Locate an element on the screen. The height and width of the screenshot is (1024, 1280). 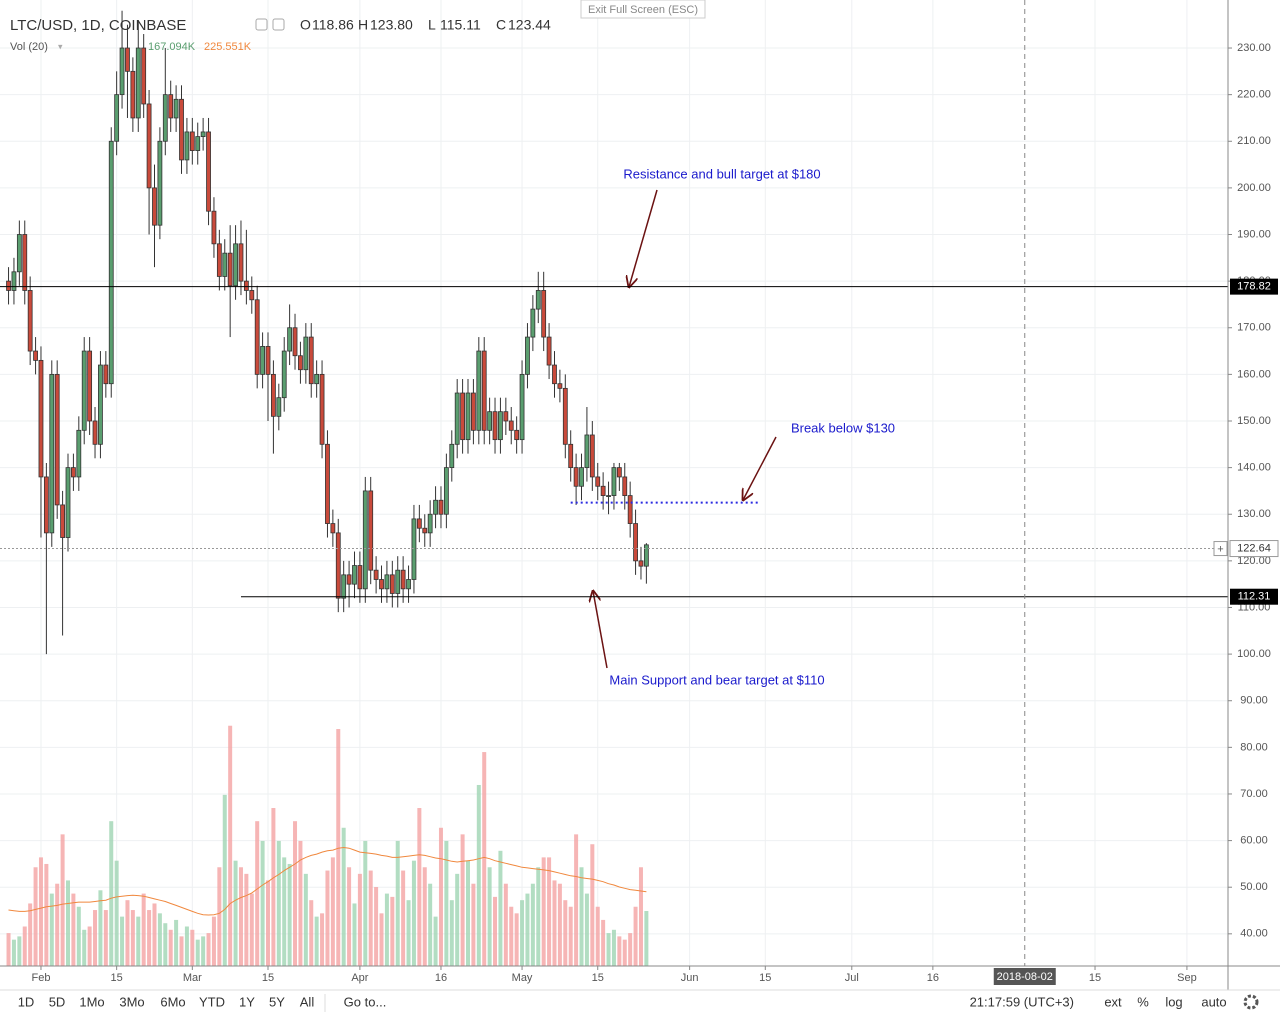
volume-label: Vol (20) is located at coordinates (29, 47).